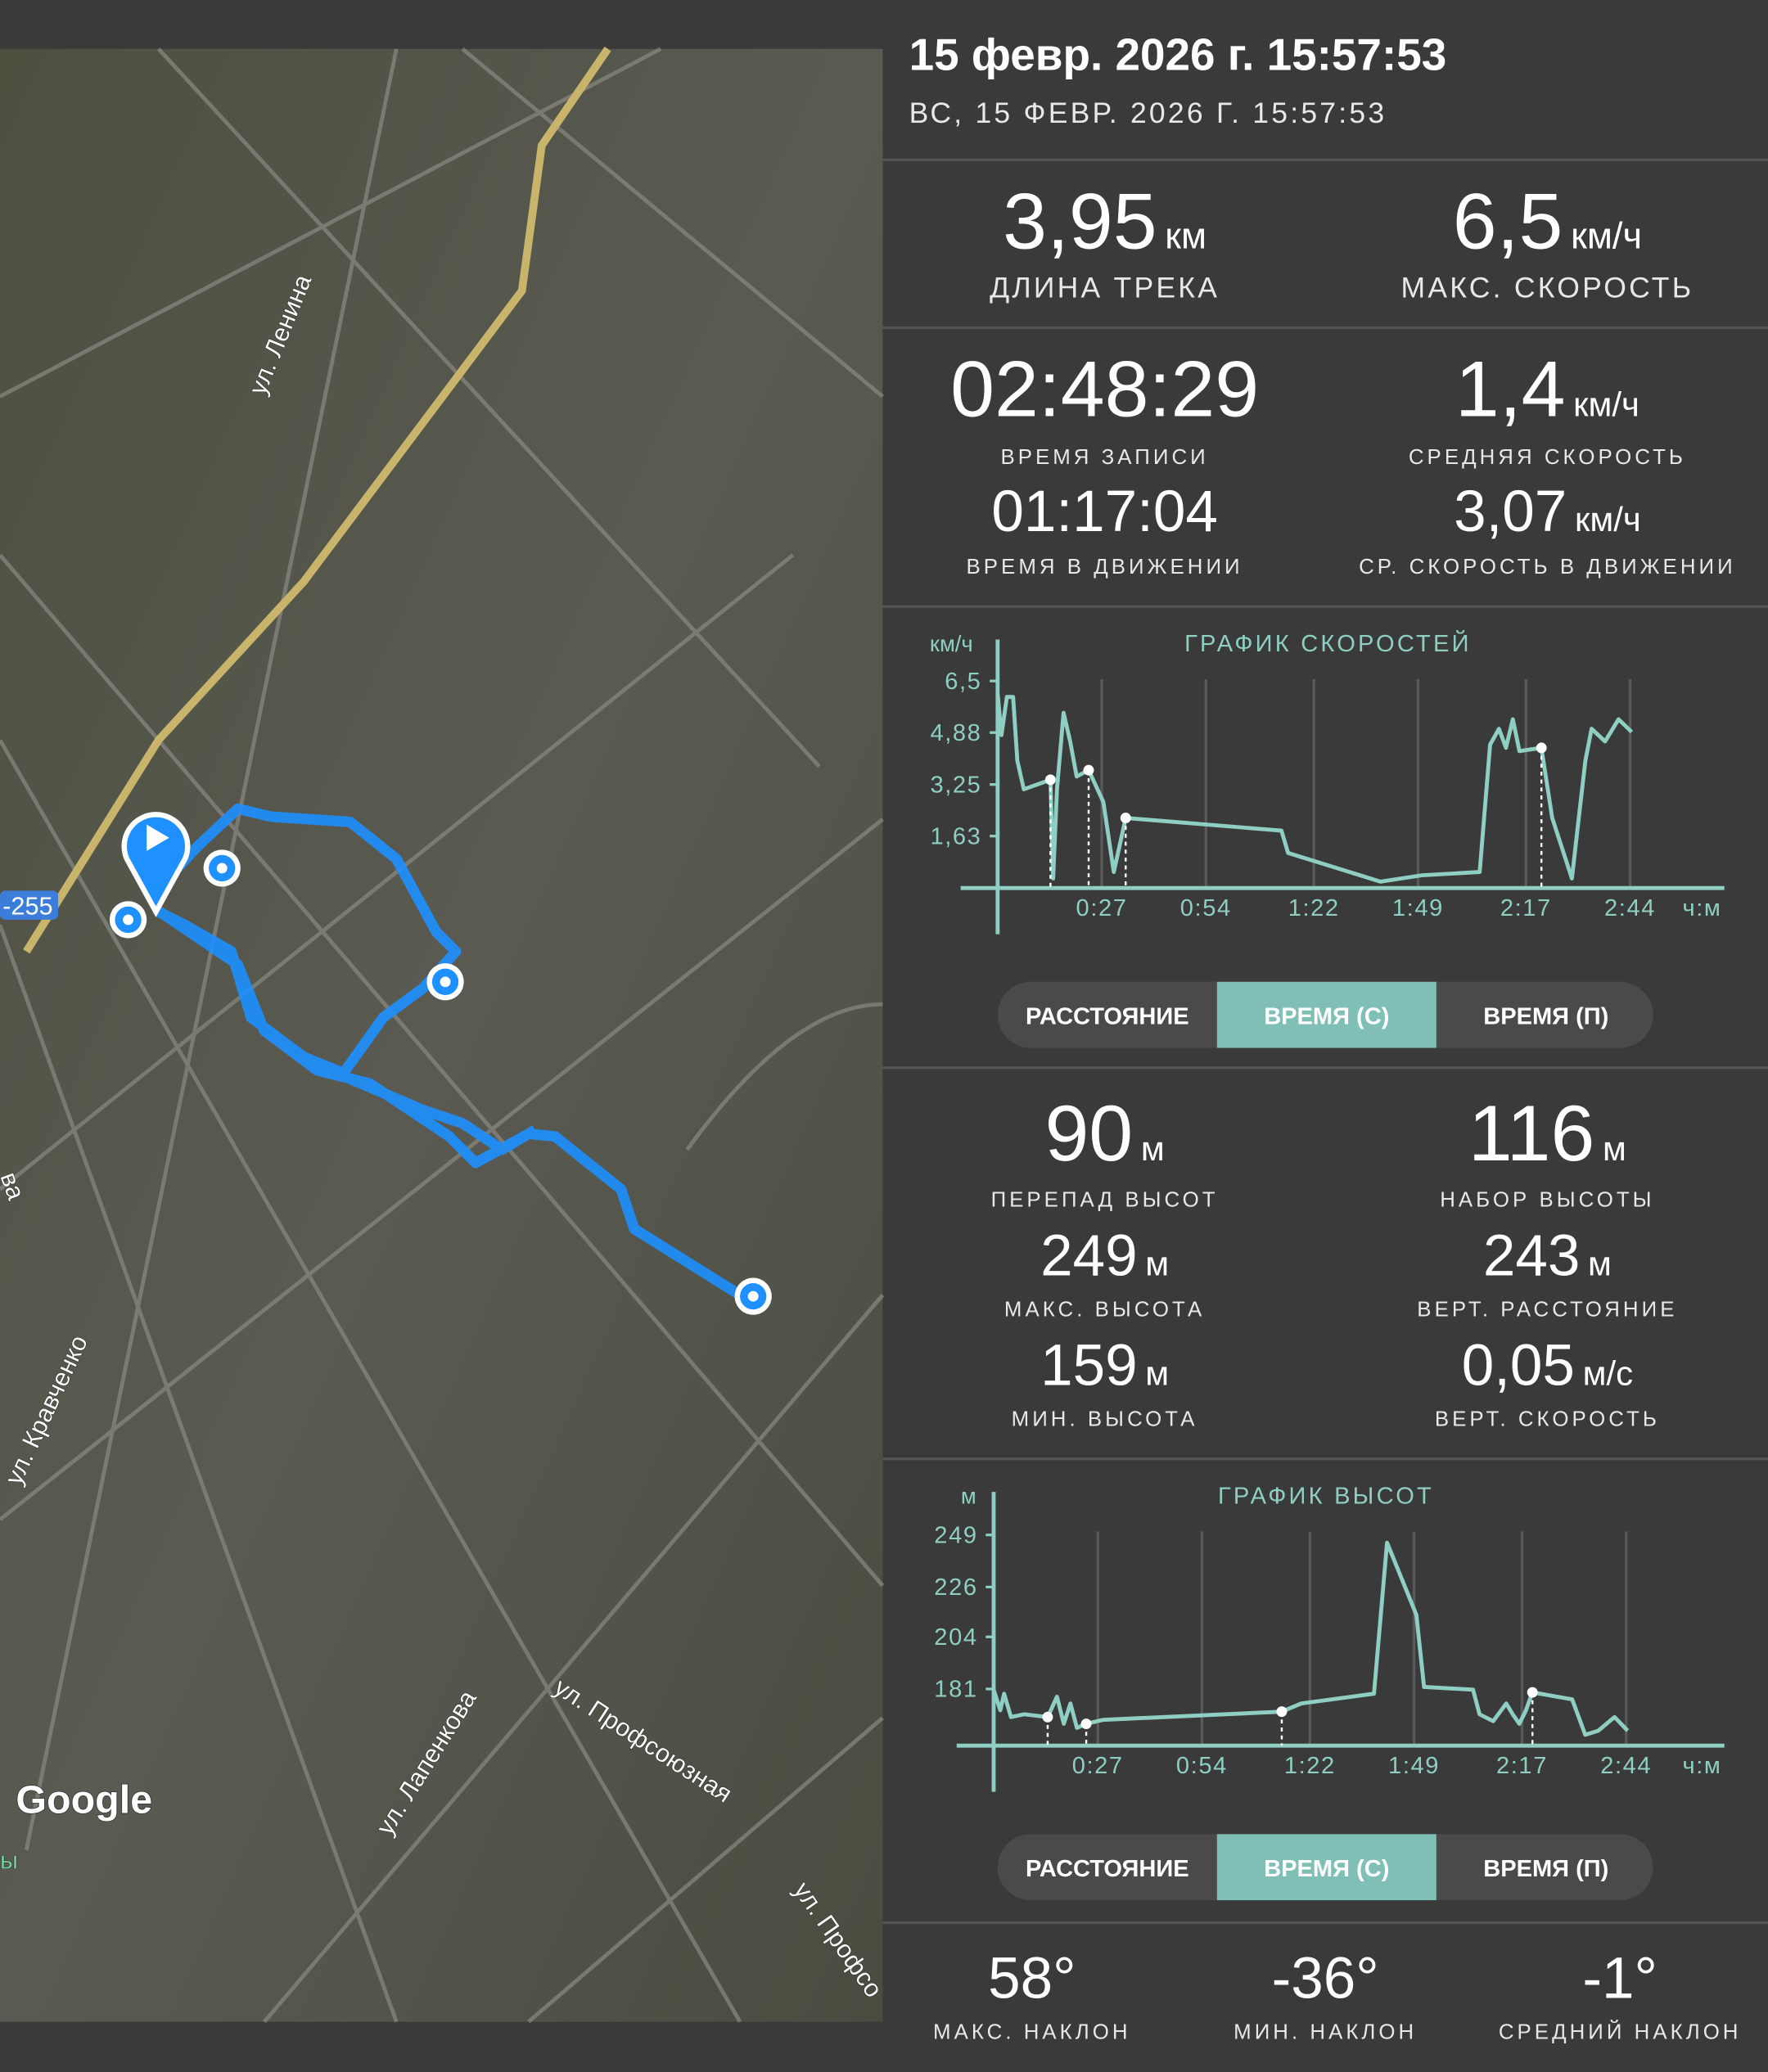  I want to click on stat-label: МАКС. ВЫСОТА, so click(1104, 1309).